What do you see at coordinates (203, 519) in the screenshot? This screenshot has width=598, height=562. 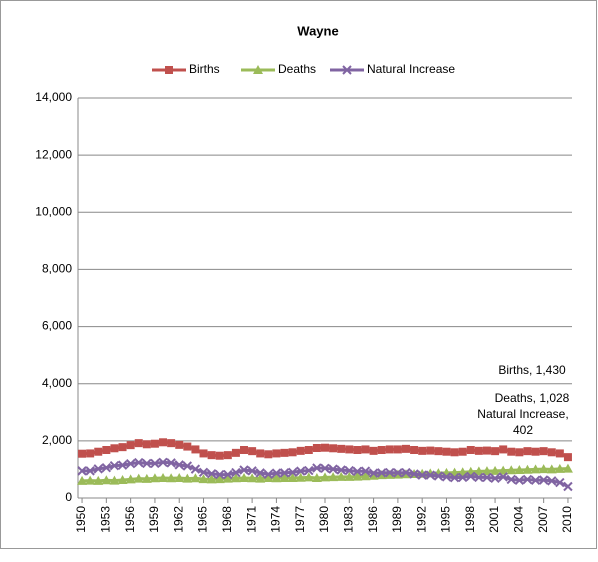 I see `x-tick-label: 1965` at bounding box center [203, 519].